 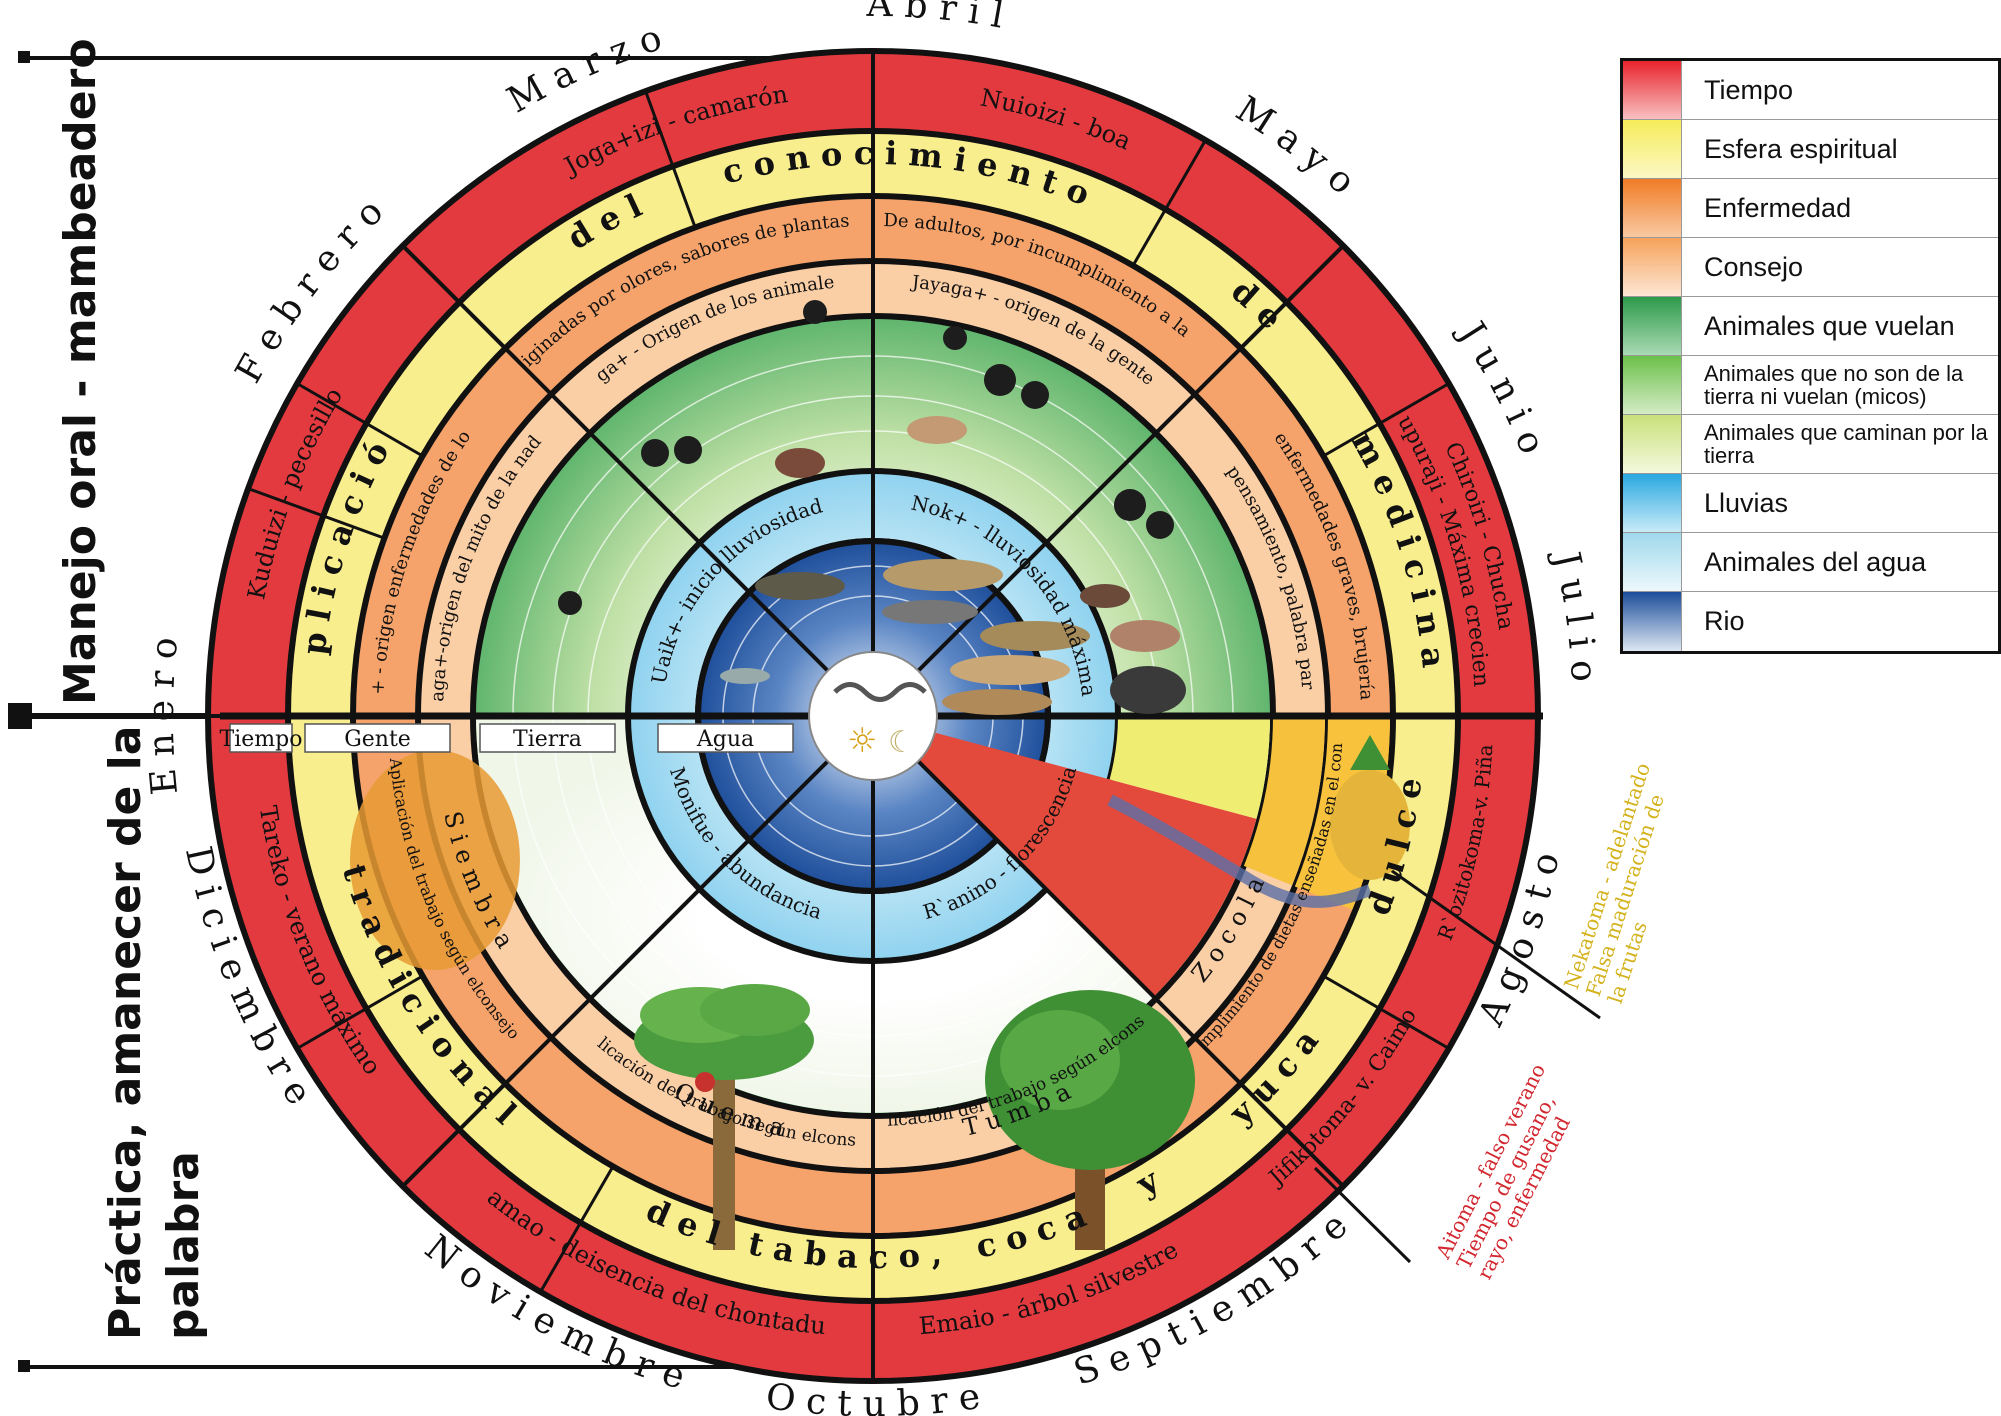 I want to click on palm-tree-icon, so click(x=724, y=1117).